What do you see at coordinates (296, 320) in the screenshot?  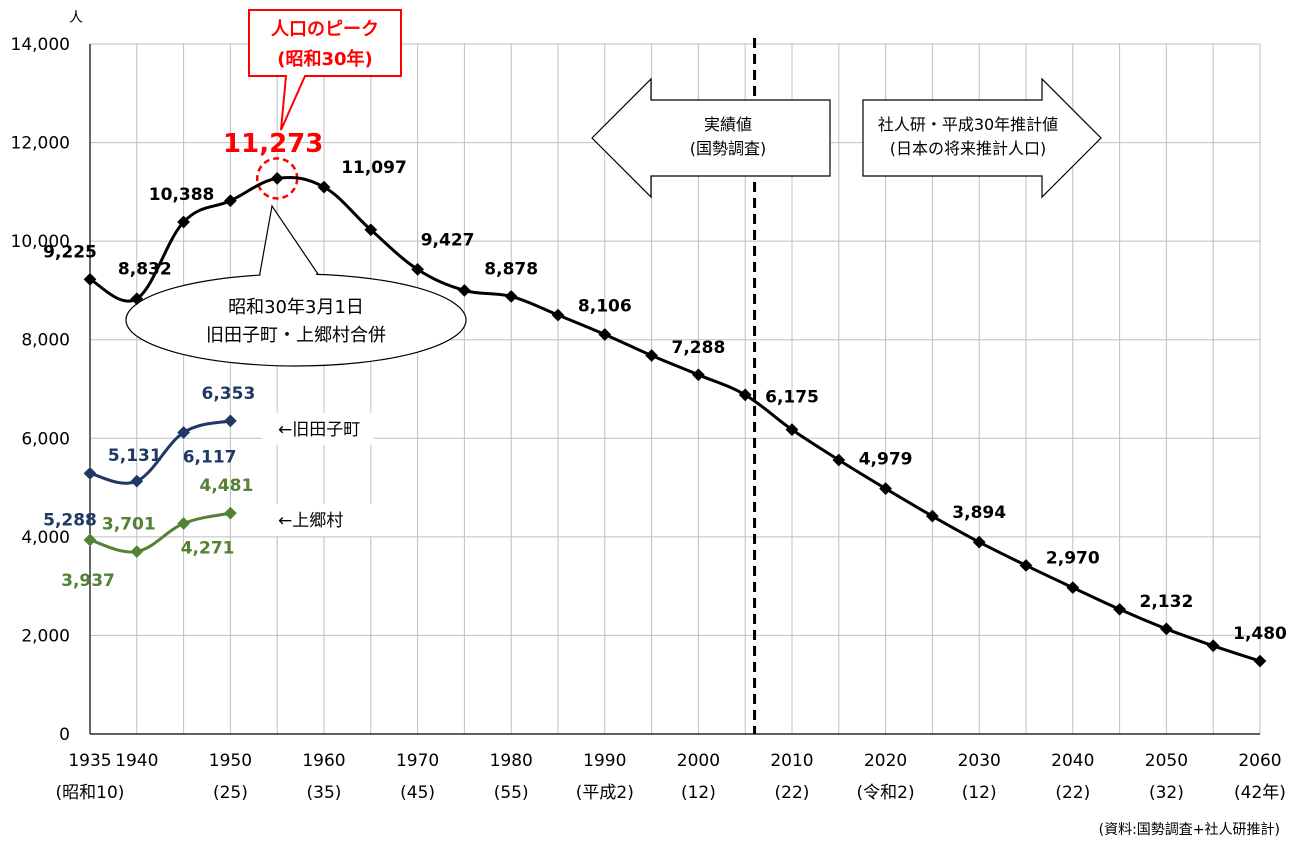 I see `merger-note-bubble` at bounding box center [296, 320].